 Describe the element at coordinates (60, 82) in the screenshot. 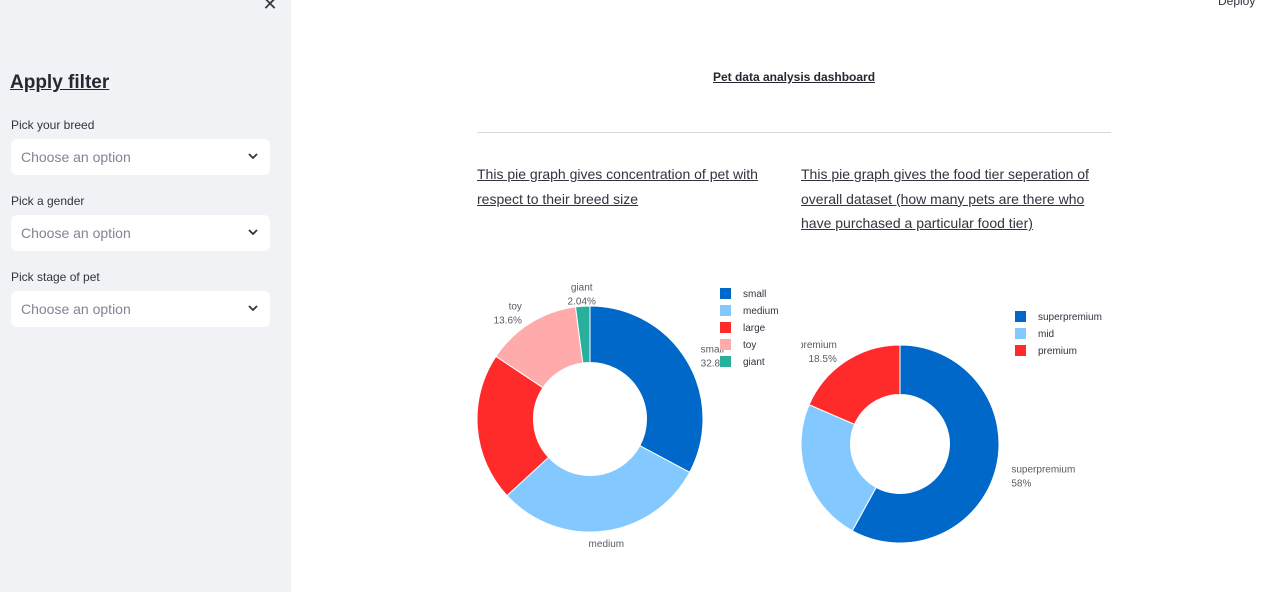

I see `sidebar-title: Apply filter` at that location.